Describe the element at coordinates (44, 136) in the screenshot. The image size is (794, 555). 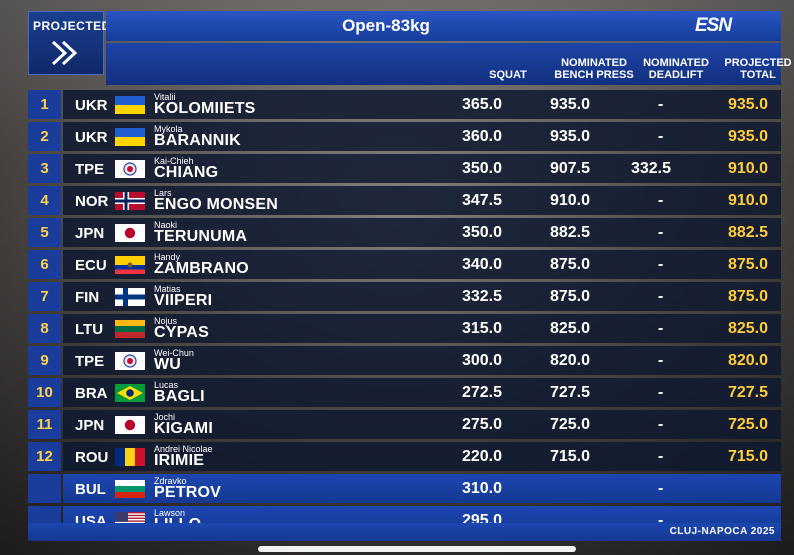
I see `rank: 2` at that location.